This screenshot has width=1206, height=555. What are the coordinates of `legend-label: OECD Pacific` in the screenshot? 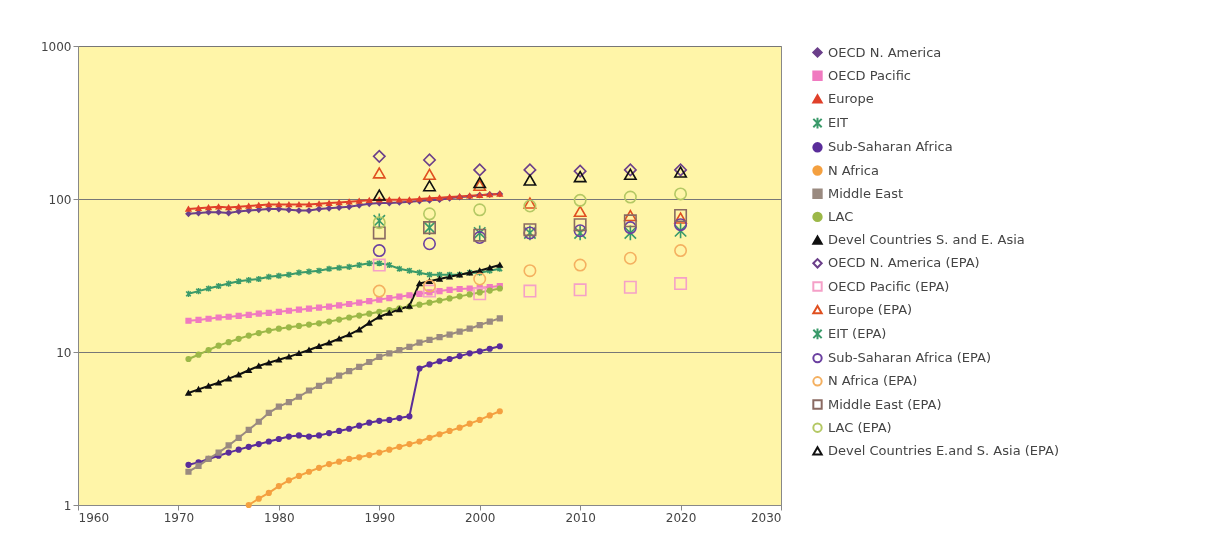 It's located at (869, 75).